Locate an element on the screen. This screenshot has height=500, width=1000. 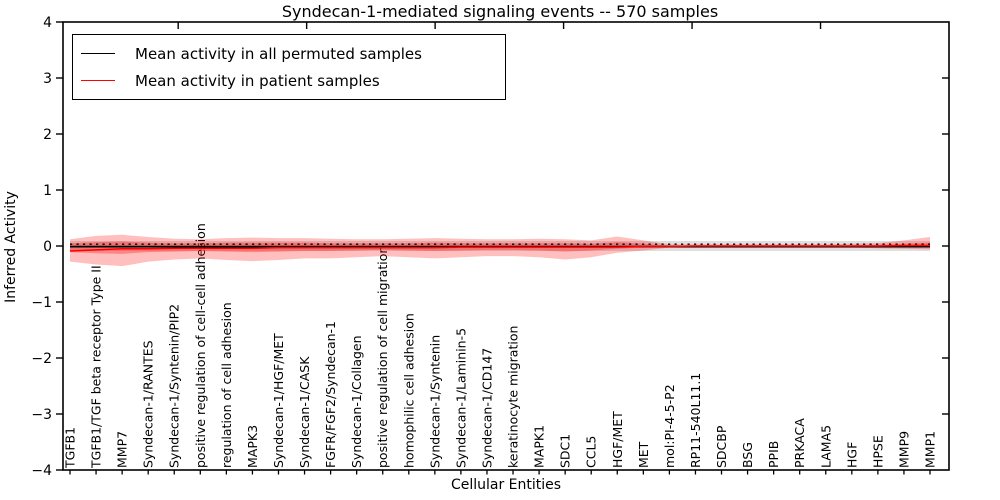
legend-item-permuted: Mean activity in all permuted samples is located at coordinates (291, 53).